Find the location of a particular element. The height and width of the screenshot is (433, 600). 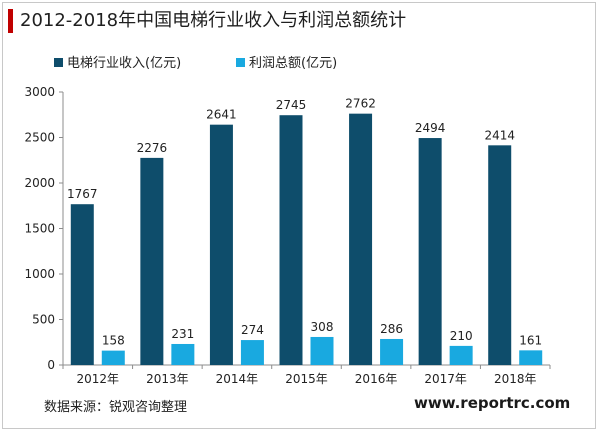

x-tick-label-2: 2014年 is located at coordinates (237, 379).